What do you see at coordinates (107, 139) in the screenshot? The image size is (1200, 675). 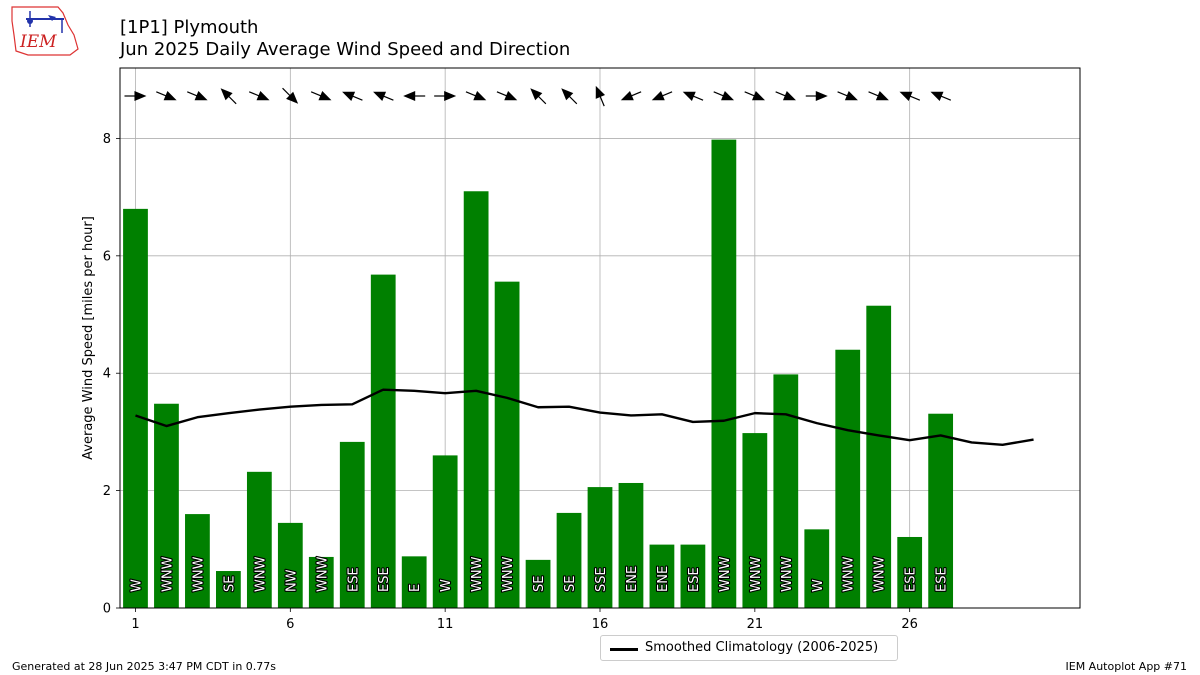 I see `y-tick-label: 8` at bounding box center [107, 139].